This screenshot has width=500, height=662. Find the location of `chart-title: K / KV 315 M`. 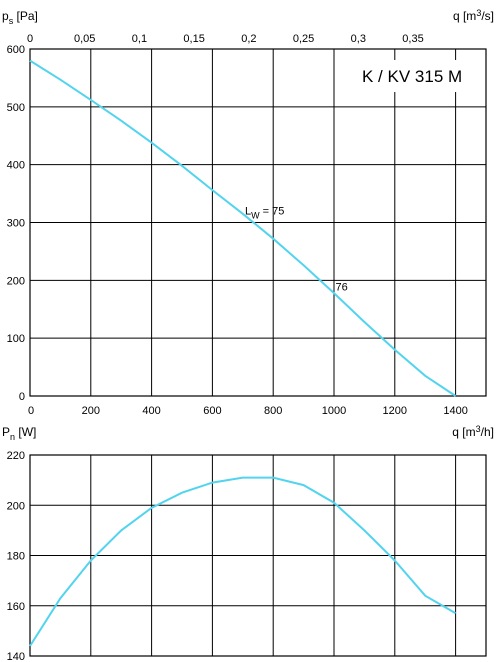

chart-title: K / KV 315 M is located at coordinates (412, 76).